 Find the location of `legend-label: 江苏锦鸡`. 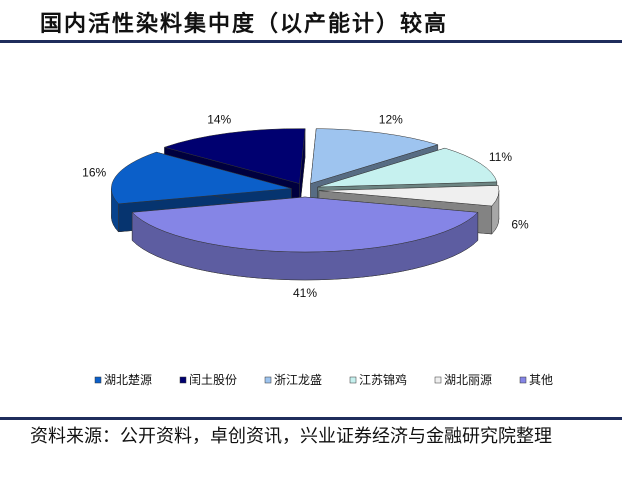

legend-label: 江苏锦鸡 is located at coordinates (383, 379).